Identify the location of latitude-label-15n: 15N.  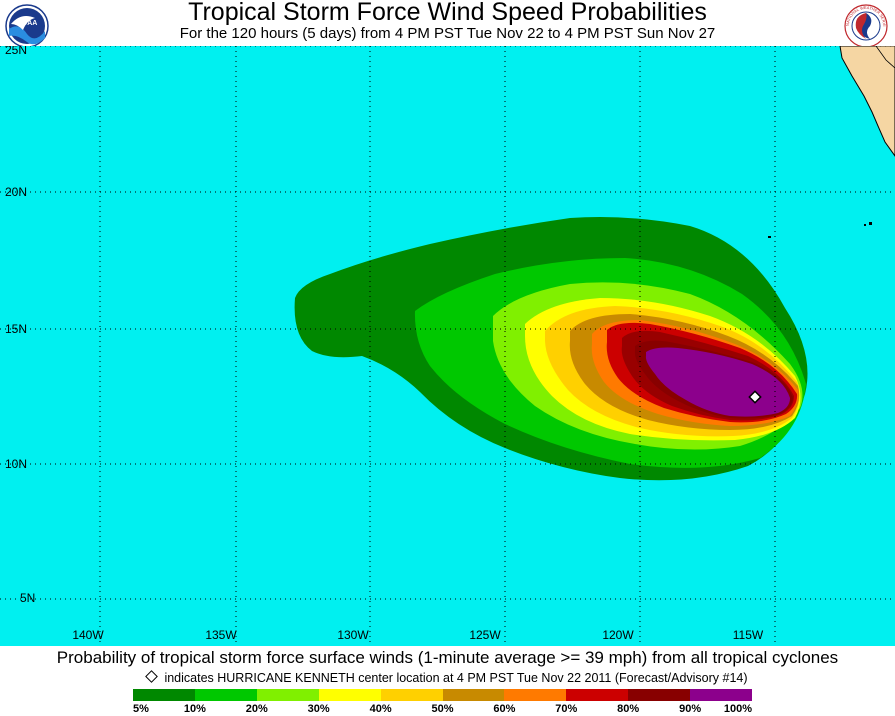
(16, 329).